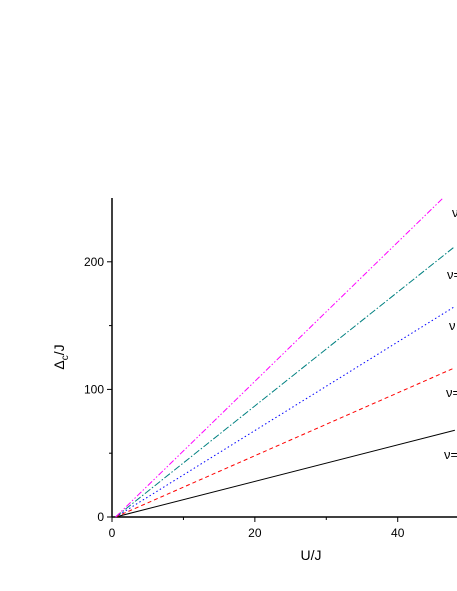  Describe the element at coordinates (255, 533) in the screenshot. I see `x-tick-label: 20` at that location.